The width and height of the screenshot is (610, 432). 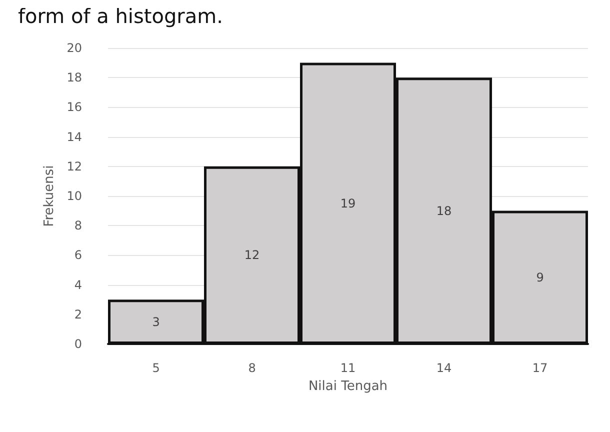 What do you see at coordinates (78, 344) in the screenshot?
I see `y-tick-label: 0` at bounding box center [78, 344].